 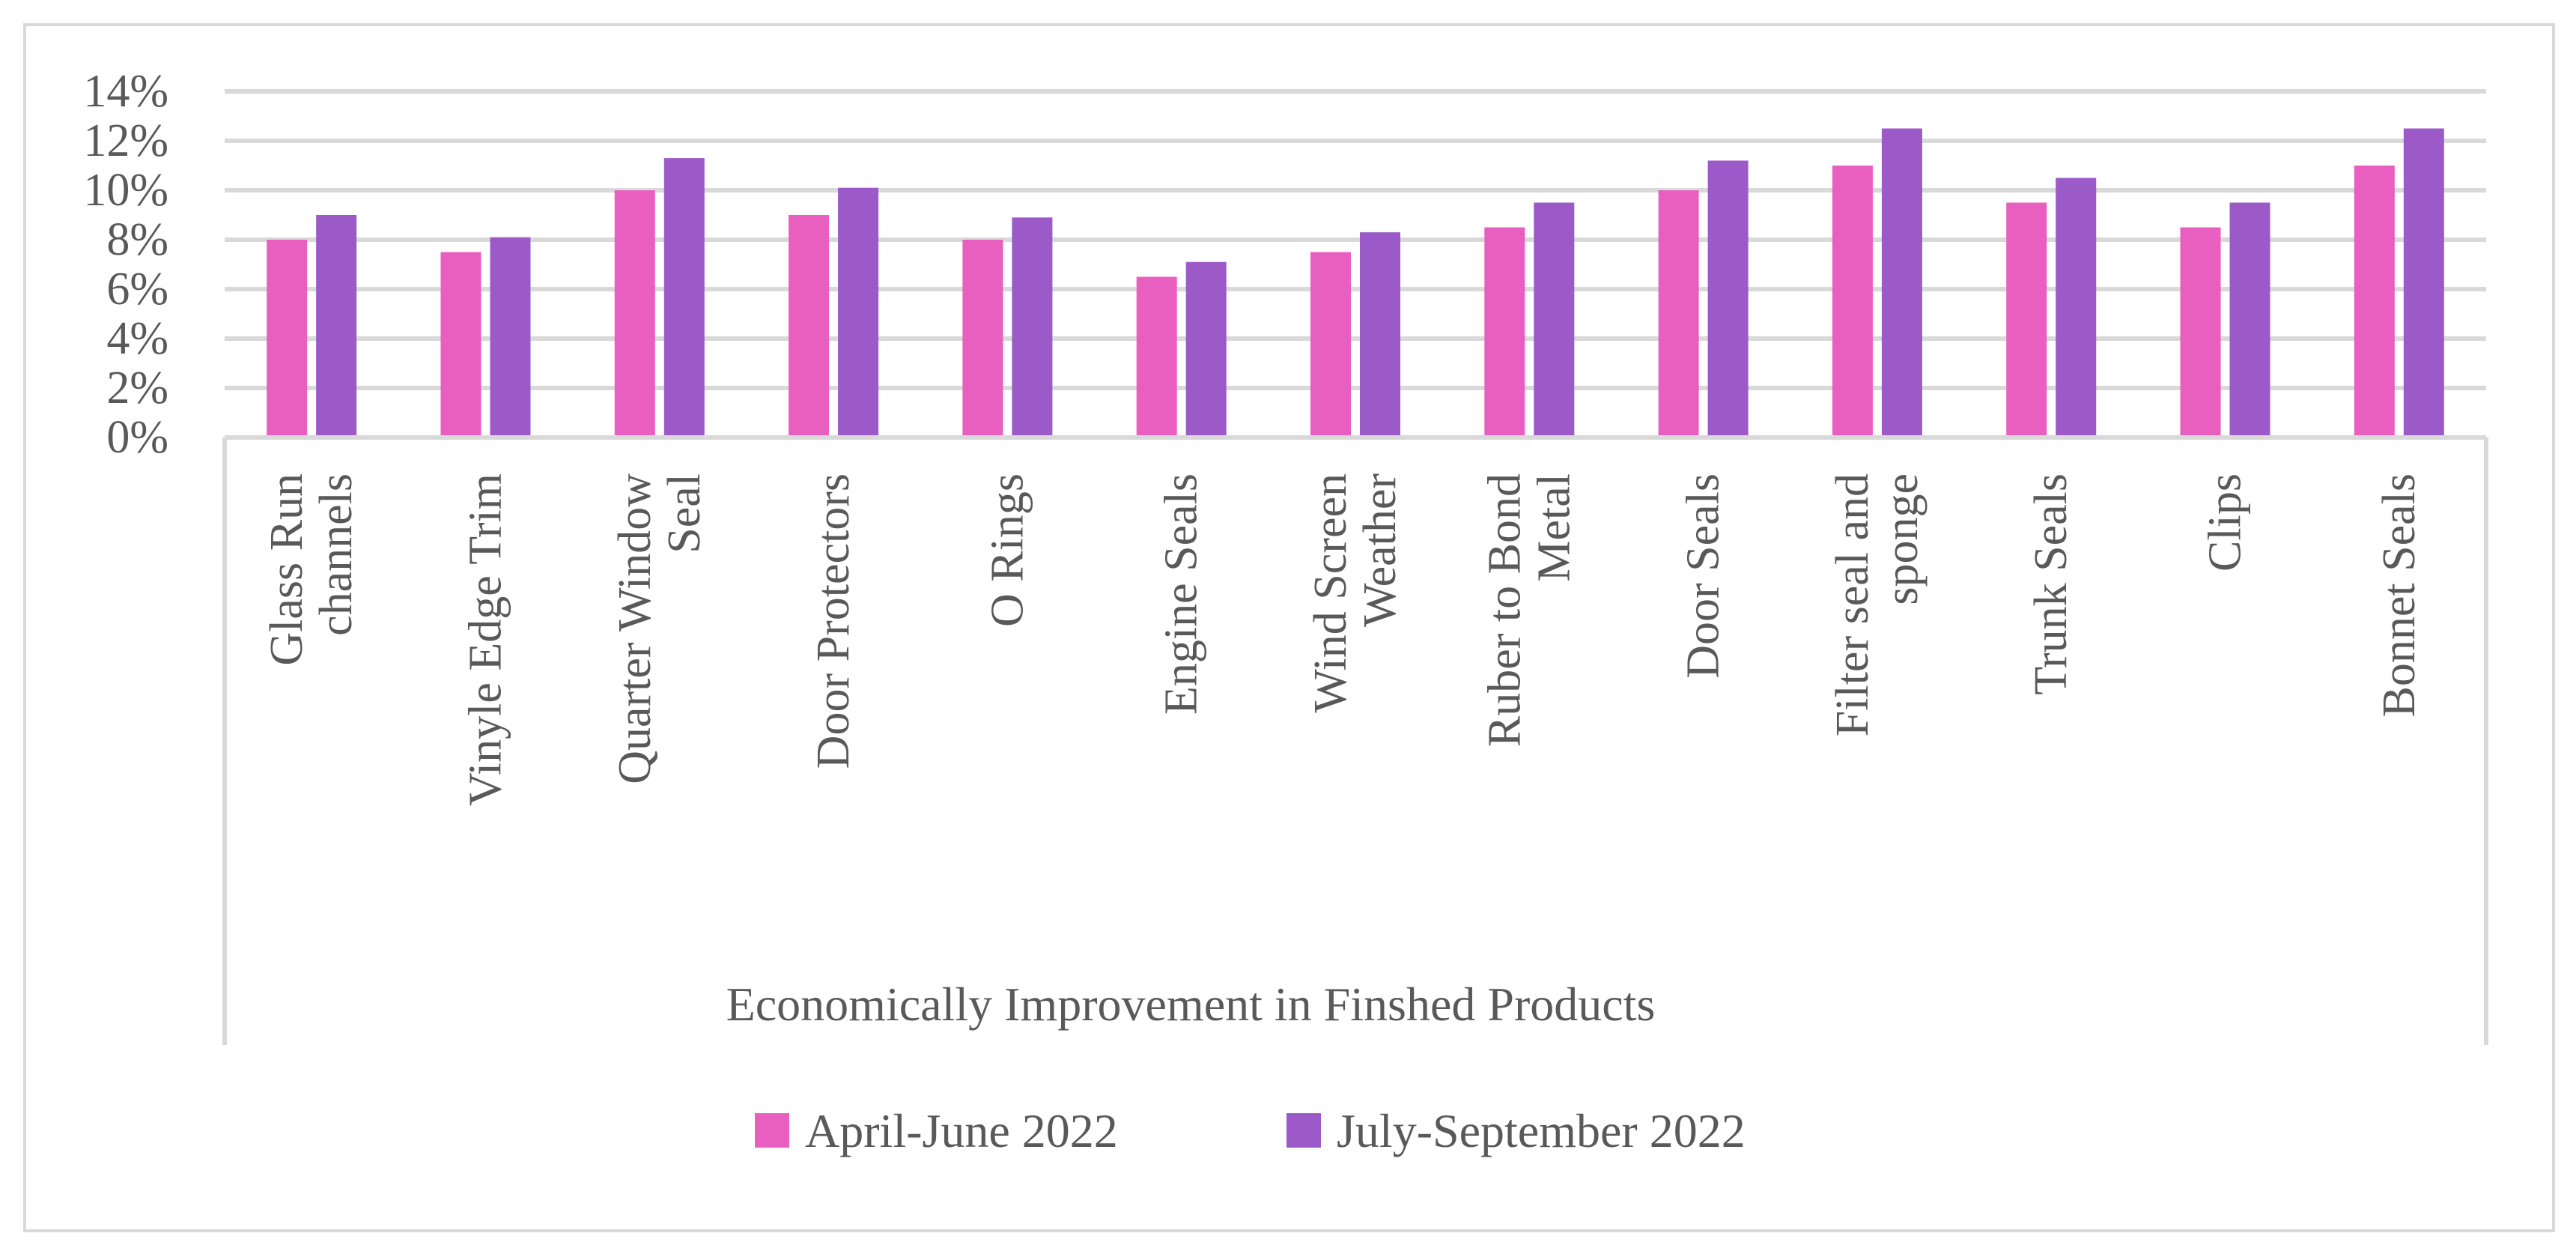 I want to click on x-tick-label: Glass Run, so click(x=286, y=569).